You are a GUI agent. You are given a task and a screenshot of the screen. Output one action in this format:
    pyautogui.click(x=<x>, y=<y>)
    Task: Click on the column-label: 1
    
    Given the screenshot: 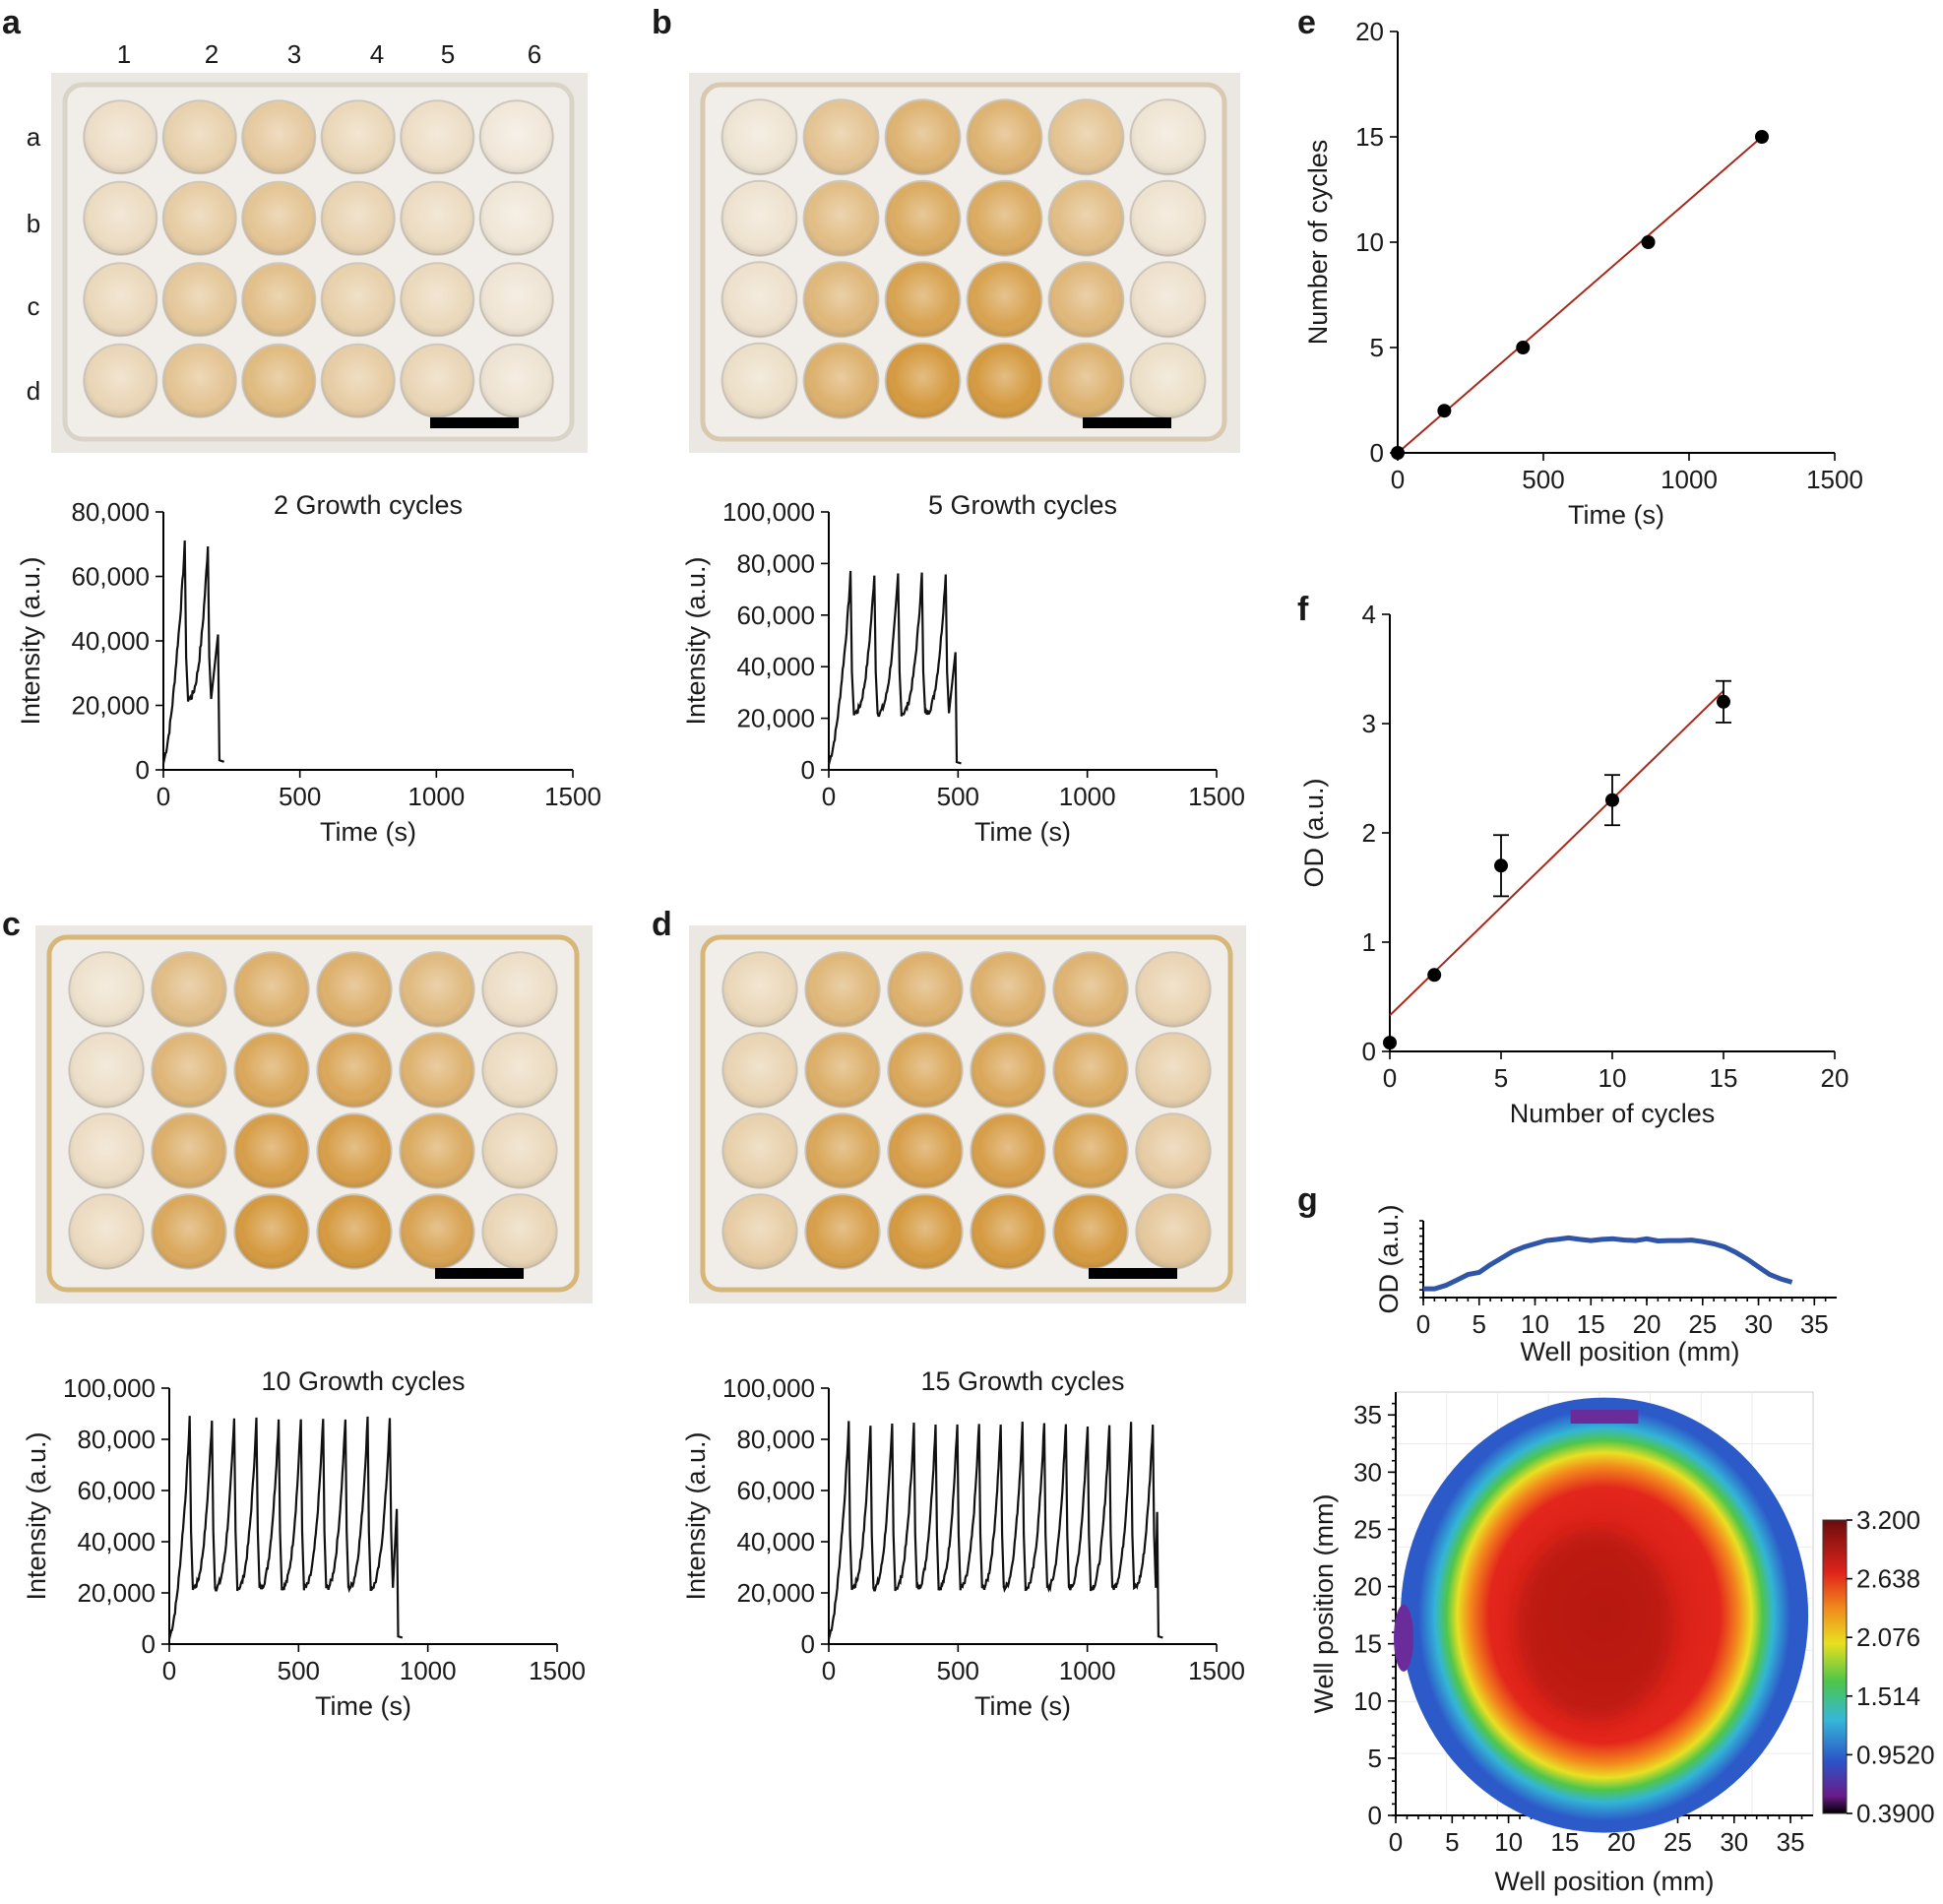 What is the action you would take?
    pyautogui.click(x=124, y=54)
    